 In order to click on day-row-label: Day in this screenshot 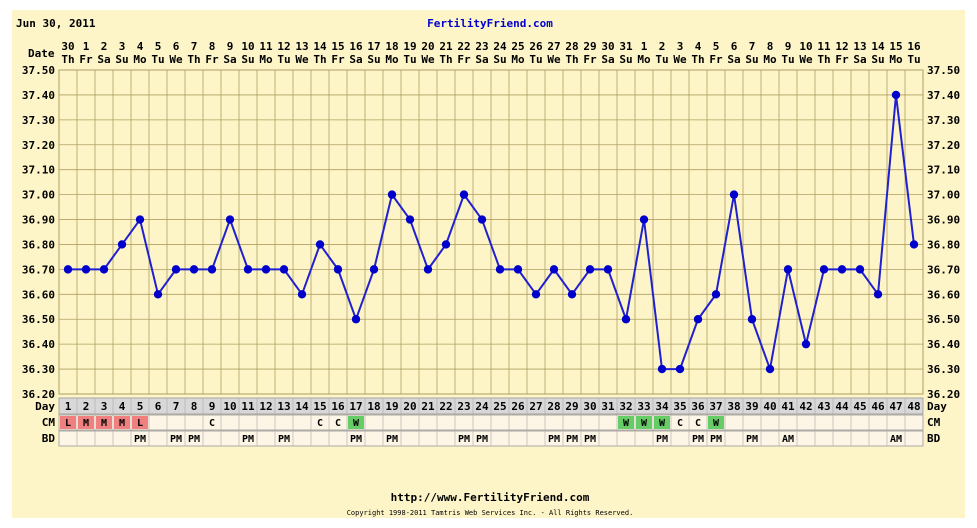, I will do `click(45, 406)`.